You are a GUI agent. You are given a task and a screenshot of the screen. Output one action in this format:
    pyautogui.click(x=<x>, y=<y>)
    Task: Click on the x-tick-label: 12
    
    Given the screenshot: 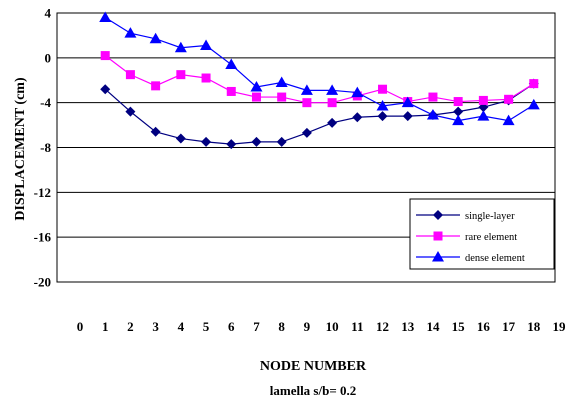 What is the action you would take?
    pyautogui.click(x=382, y=326)
    